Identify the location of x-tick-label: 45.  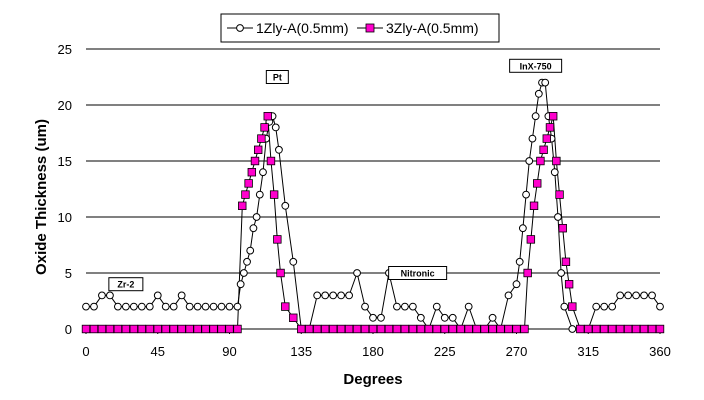
(158, 351).